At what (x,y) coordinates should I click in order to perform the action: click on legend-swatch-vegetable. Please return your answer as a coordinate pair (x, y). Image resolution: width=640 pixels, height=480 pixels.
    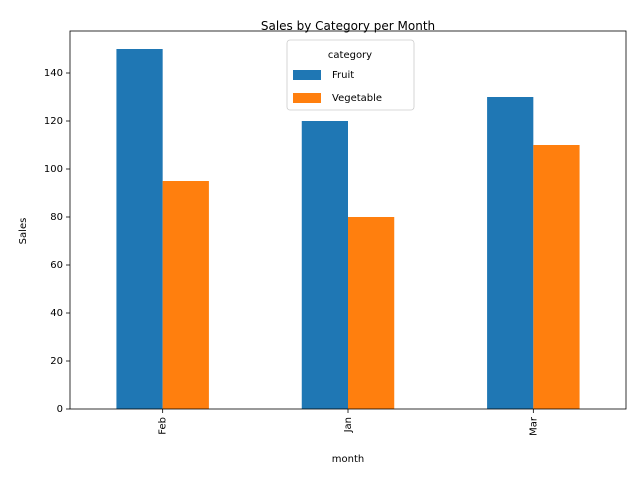
    Looking at the image, I should click on (307, 98).